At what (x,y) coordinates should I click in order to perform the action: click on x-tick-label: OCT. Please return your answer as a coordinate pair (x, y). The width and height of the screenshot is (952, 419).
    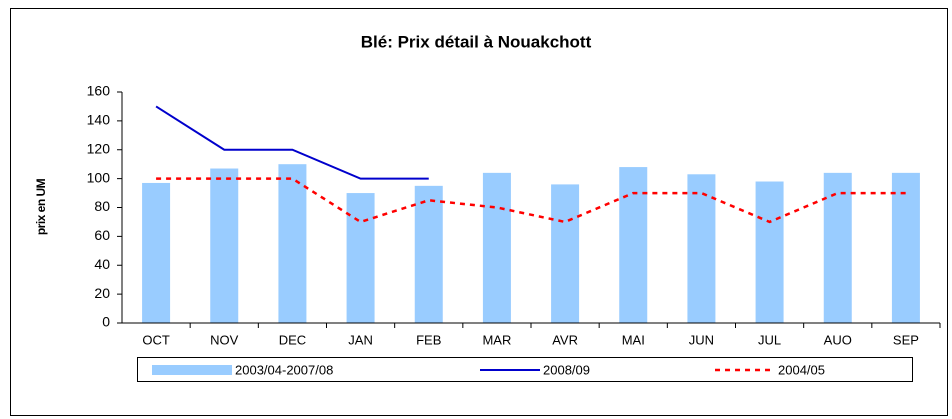
    Looking at the image, I should click on (156, 339).